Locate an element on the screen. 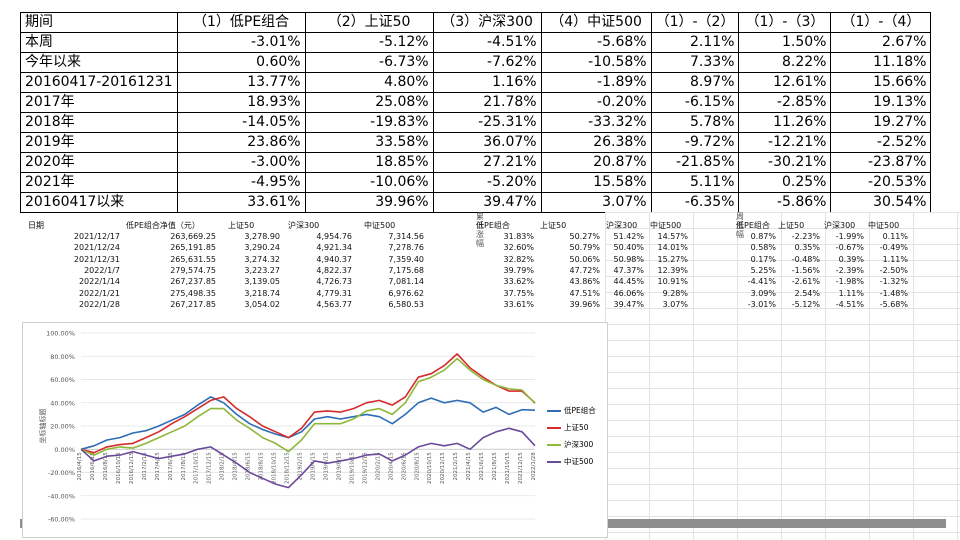 The image size is (960, 540). legend-entry: 低PE组合 is located at coordinates (571, 410).